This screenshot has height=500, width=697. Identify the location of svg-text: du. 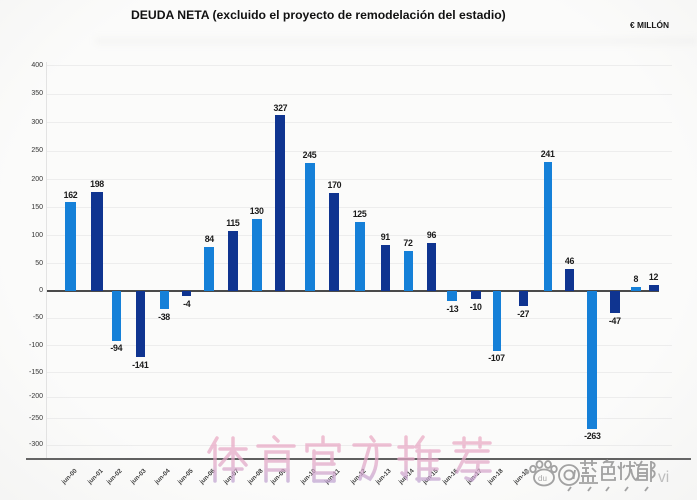
(542, 478).